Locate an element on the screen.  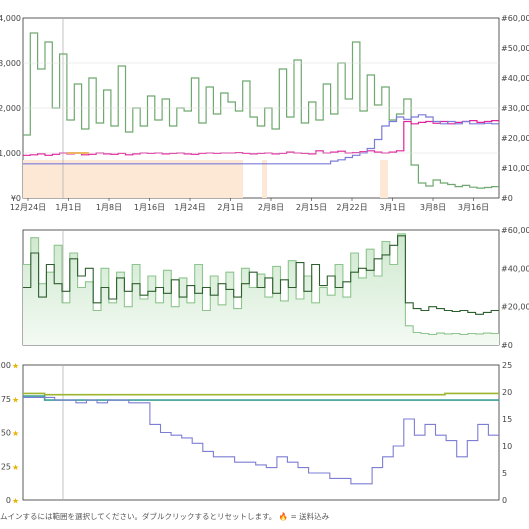
rank-y-right-tick: #0 is located at coordinates (507, 345).